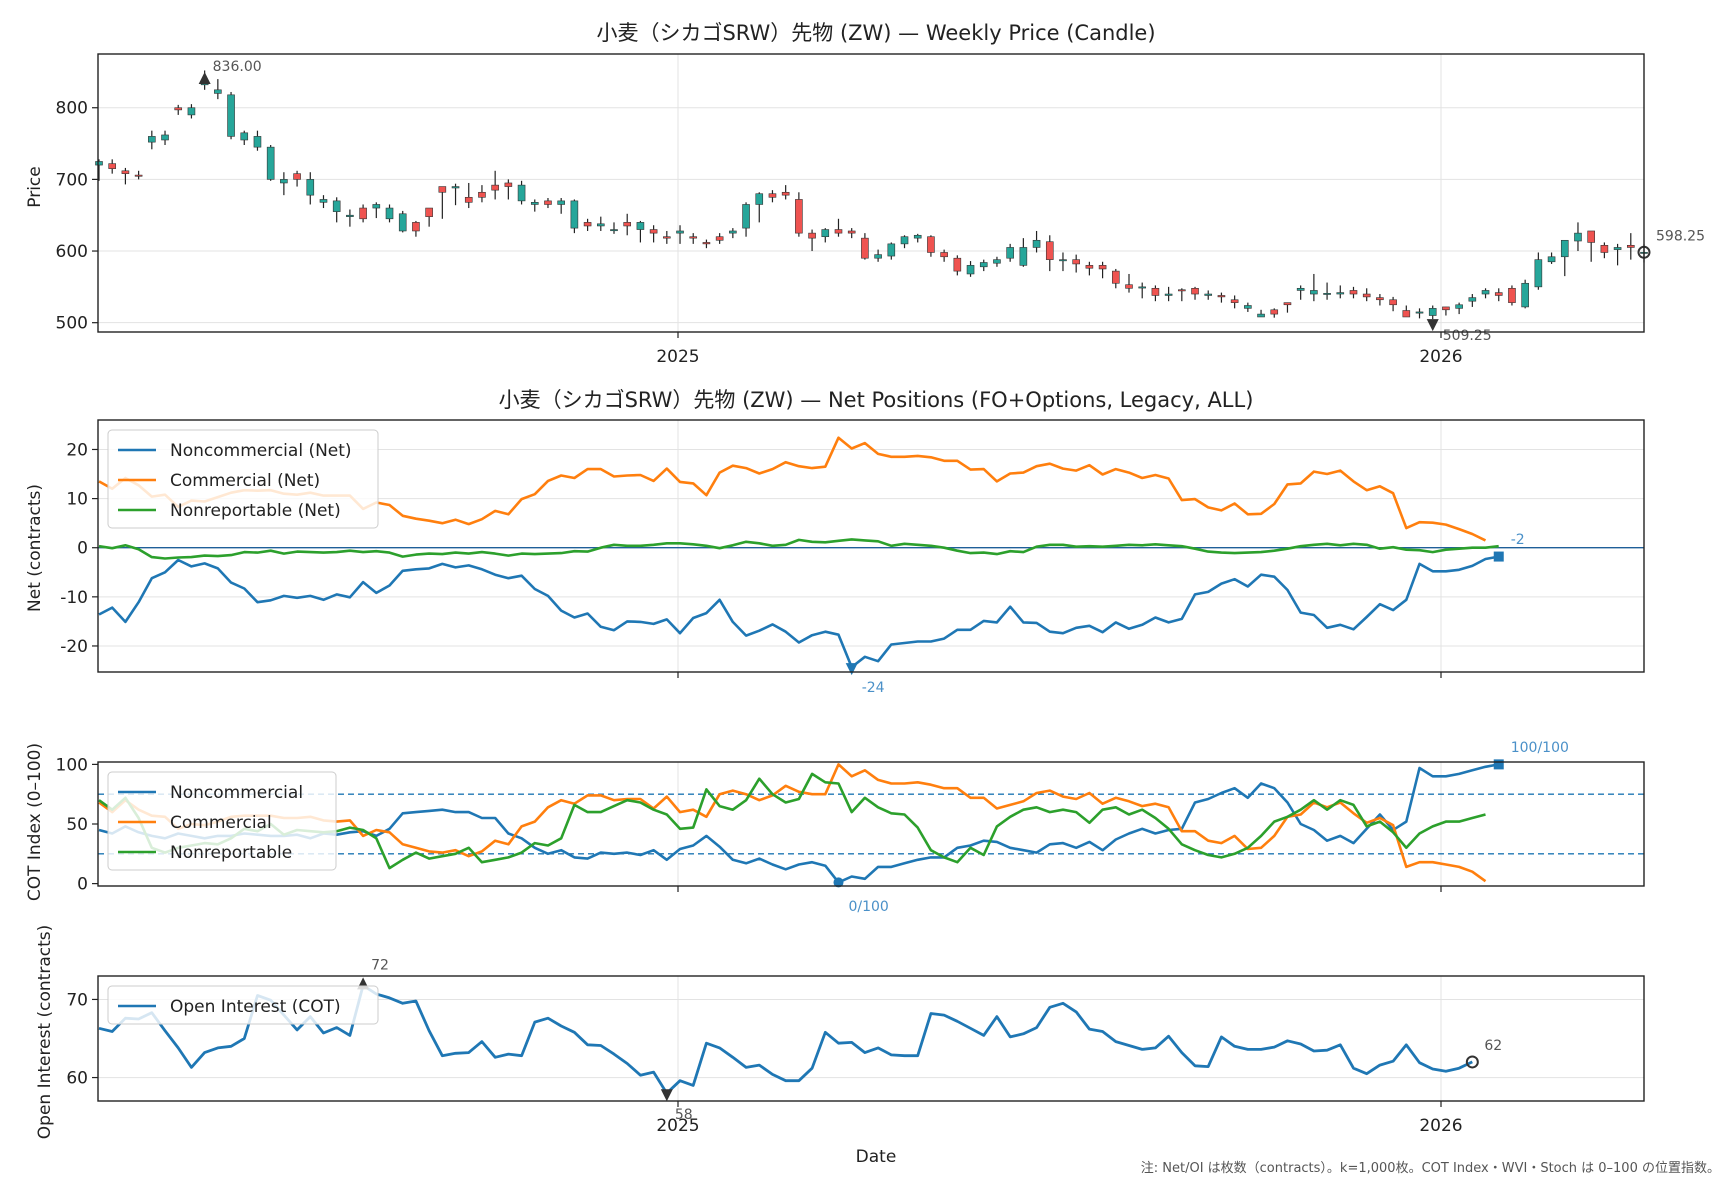 The height and width of the screenshot is (1184, 1728). What do you see at coordinates (77, 450) in the screenshot?
I see `y-tick-label: 20` at bounding box center [77, 450].